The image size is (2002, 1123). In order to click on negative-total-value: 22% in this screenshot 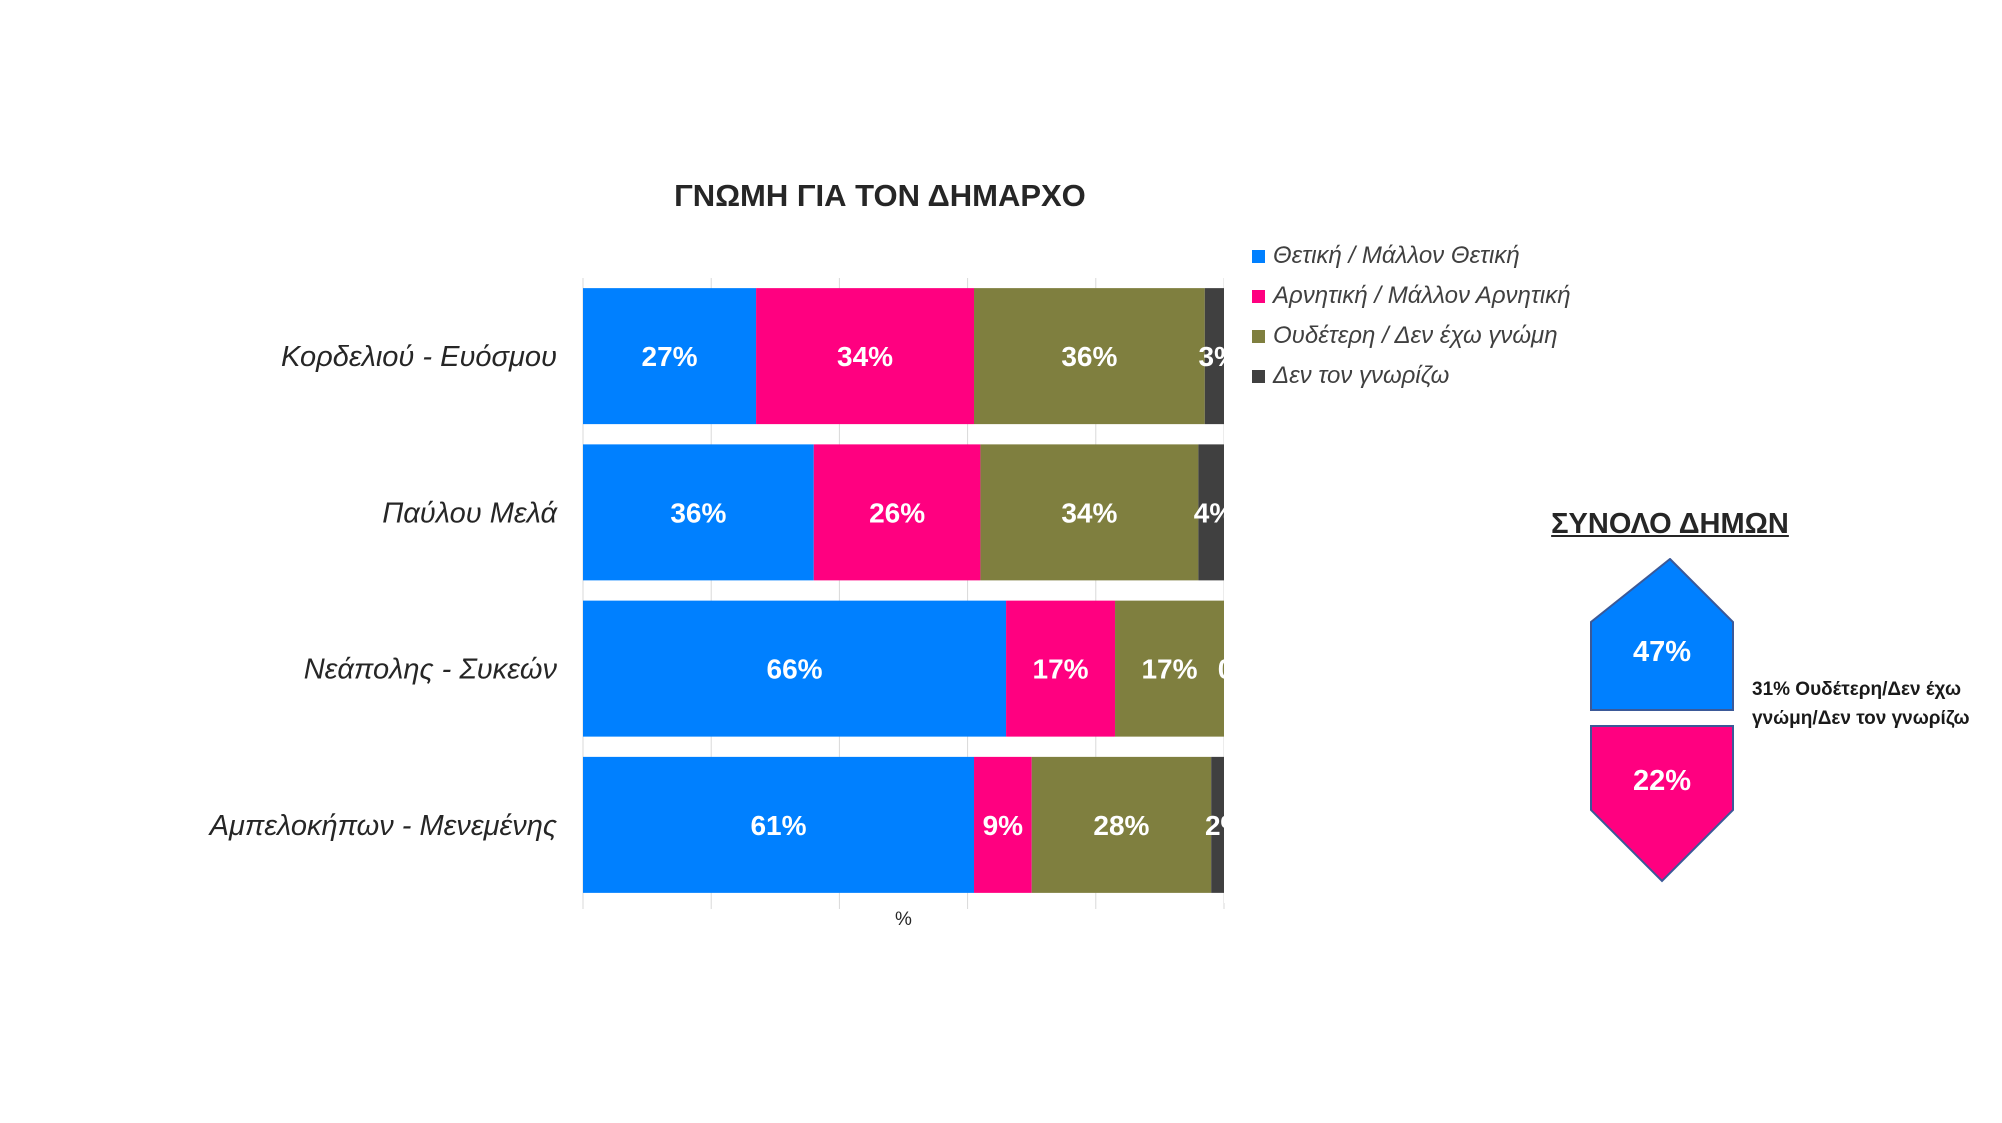, I will do `click(1662, 781)`.